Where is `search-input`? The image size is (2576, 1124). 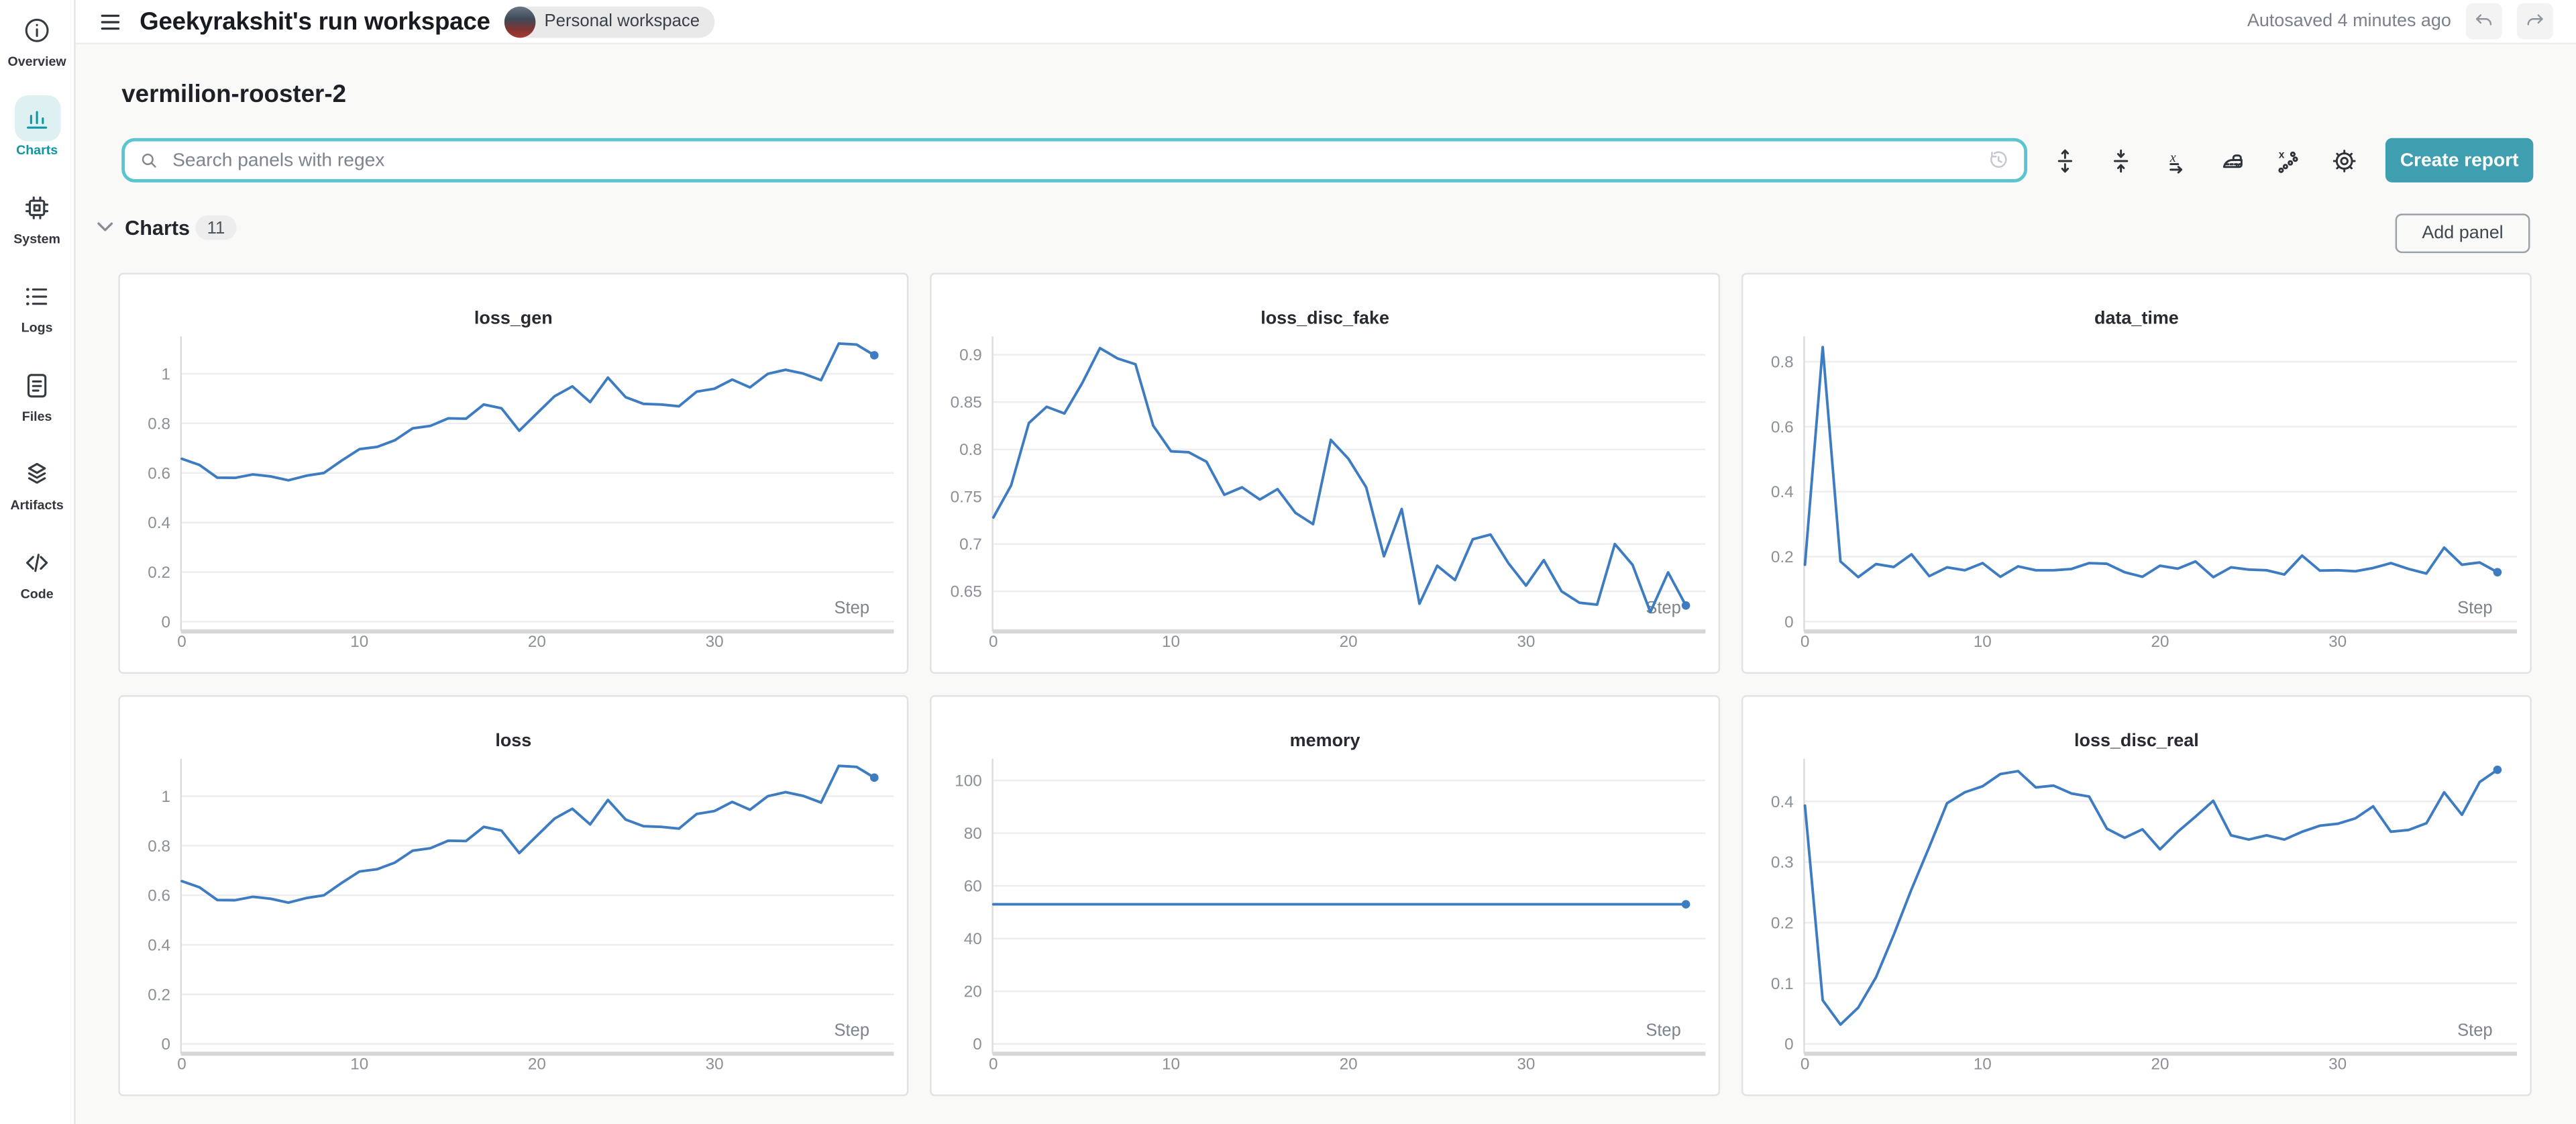
search-input is located at coordinates (1073, 160).